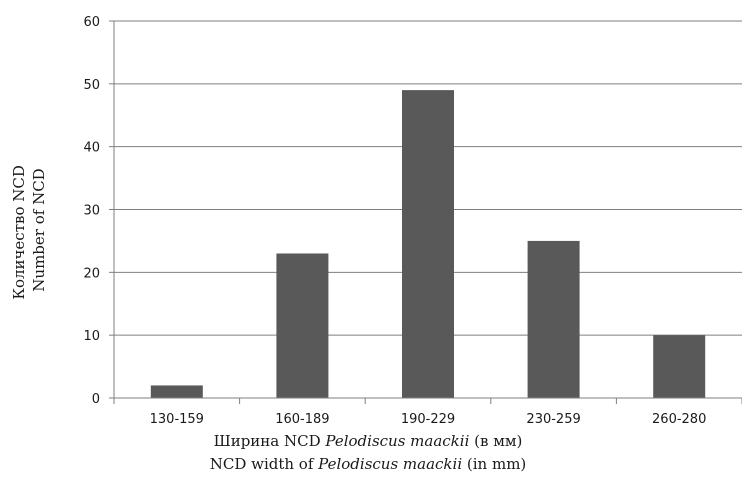 This screenshot has height=480, width=742. What do you see at coordinates (495, 441) in the screenshot?
I see `x-axis-label-line1-suffix: (в мм)` at bounding box center [495, 441].